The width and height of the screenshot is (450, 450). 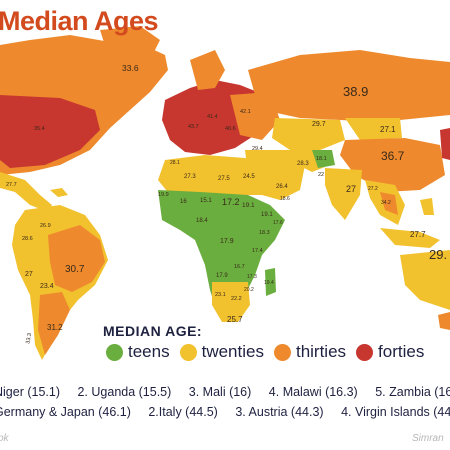 What do you see at coordinates (282, 187) in the screenshot?
I see `label-saudi: 26.4` at bounding box center [282, 187].